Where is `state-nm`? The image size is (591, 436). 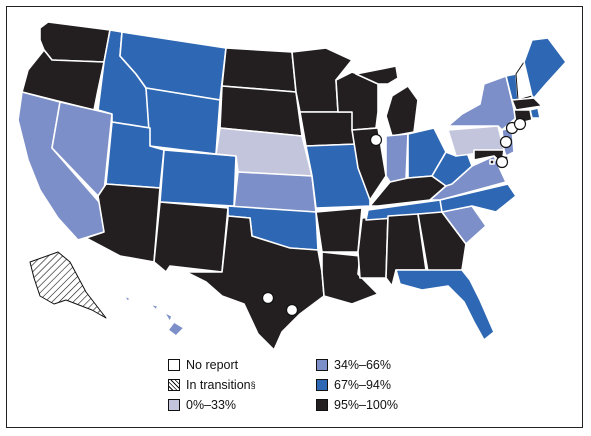
state-nm is located at coordinates (191, 237).